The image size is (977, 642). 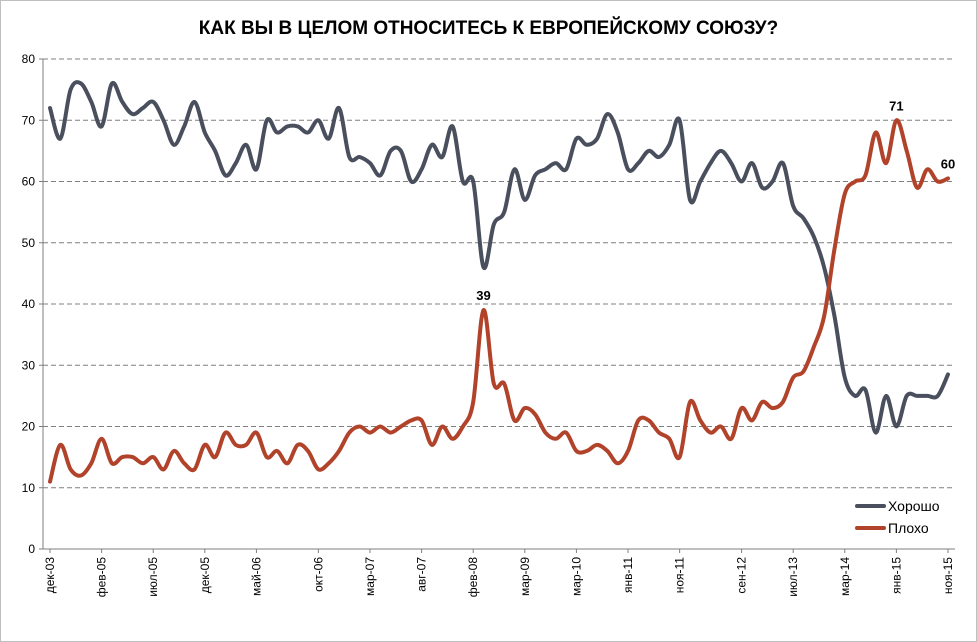 I want to click on y-axis: 0 10 20 30 40 50 60 70 80, so click(x=33, y=304).